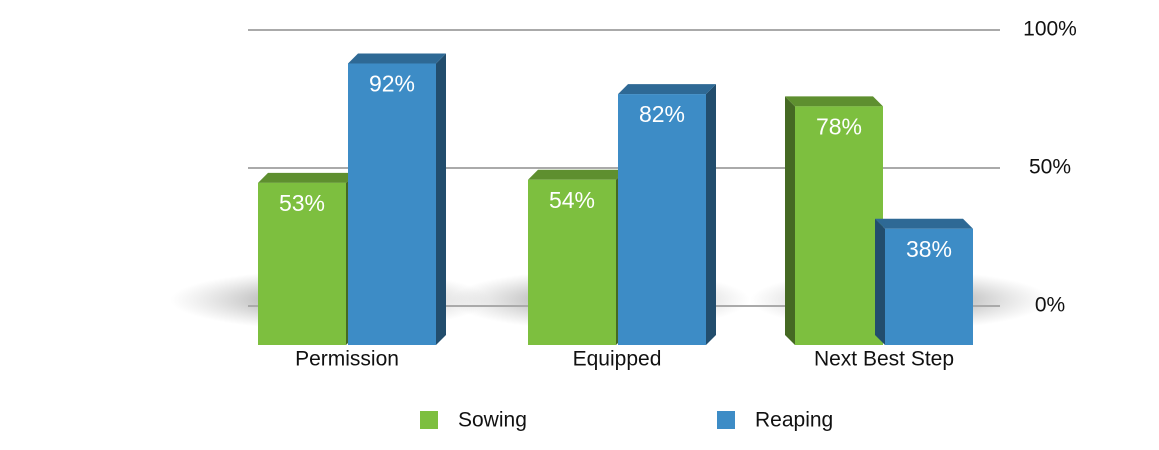 This screenshot has height=450, width=1159. I want to click on value-label: 78%, so click(839, 126).